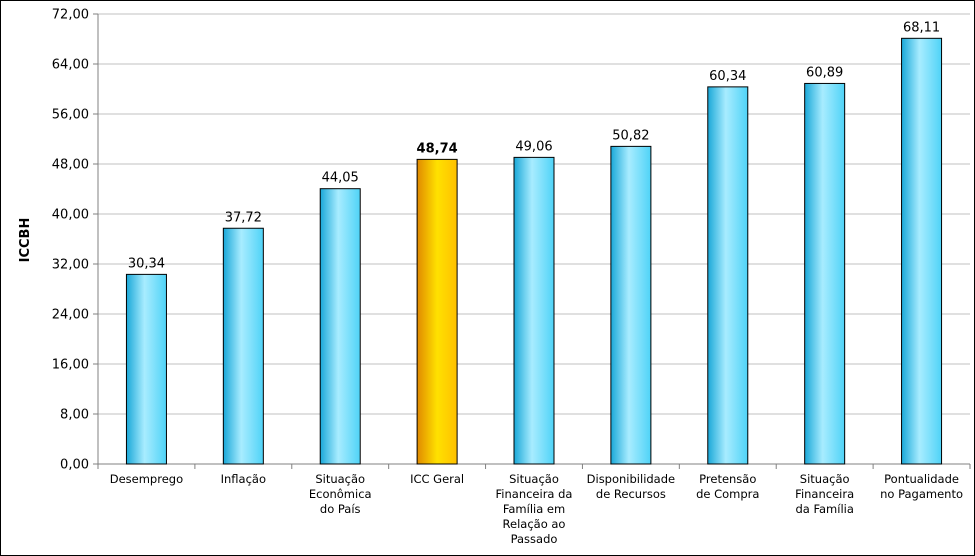 The image size is (975, 556). What do you see at coordinates (727, 479) in the screenshot?
I see `x-category-label-line: Pretensão` at bounding box center [727, 479].